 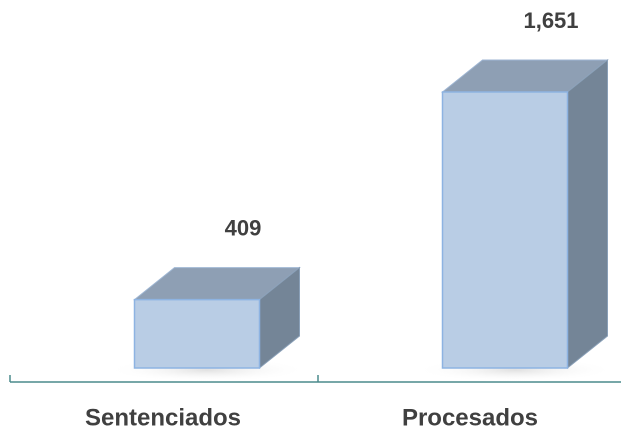 What do you see at coordinates (470, 417) in the screenshot?
I see `x-tick-label: Procesados` at bounding box center [470, 417].